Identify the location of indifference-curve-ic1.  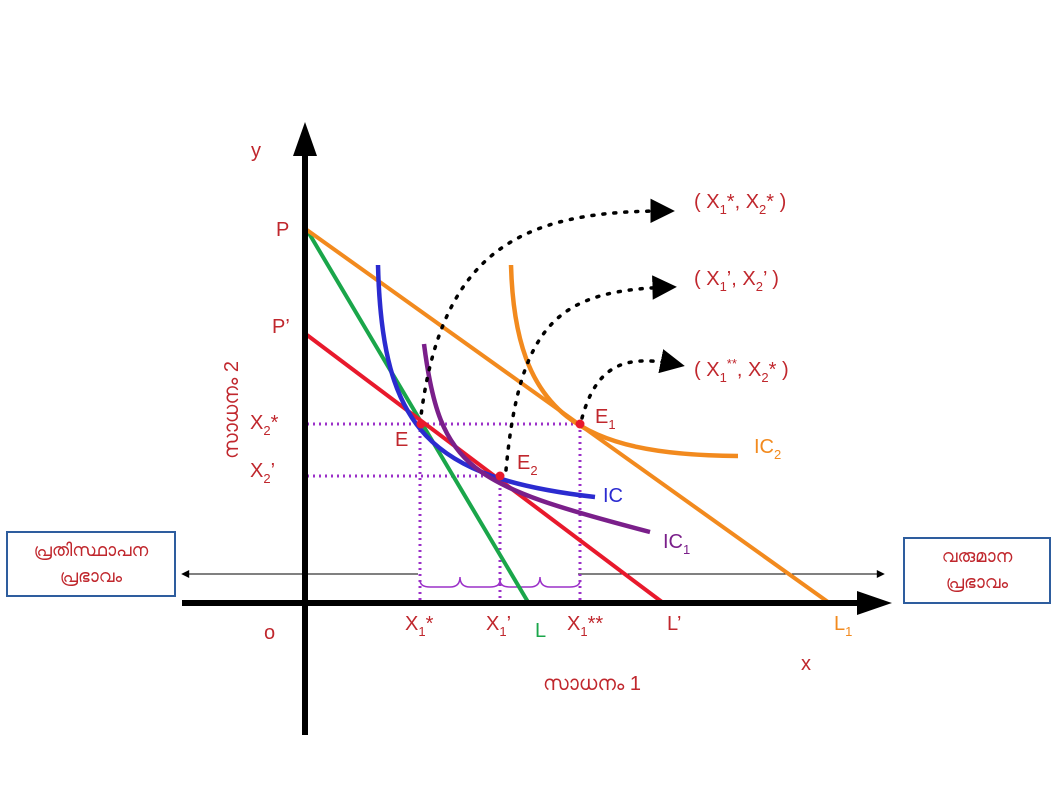
(536, 439).